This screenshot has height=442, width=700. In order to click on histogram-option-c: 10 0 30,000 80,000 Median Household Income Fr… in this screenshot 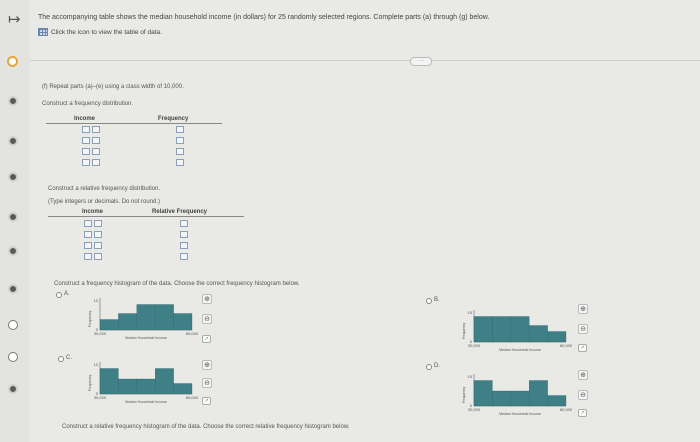, I will do `click(143, 382)`.